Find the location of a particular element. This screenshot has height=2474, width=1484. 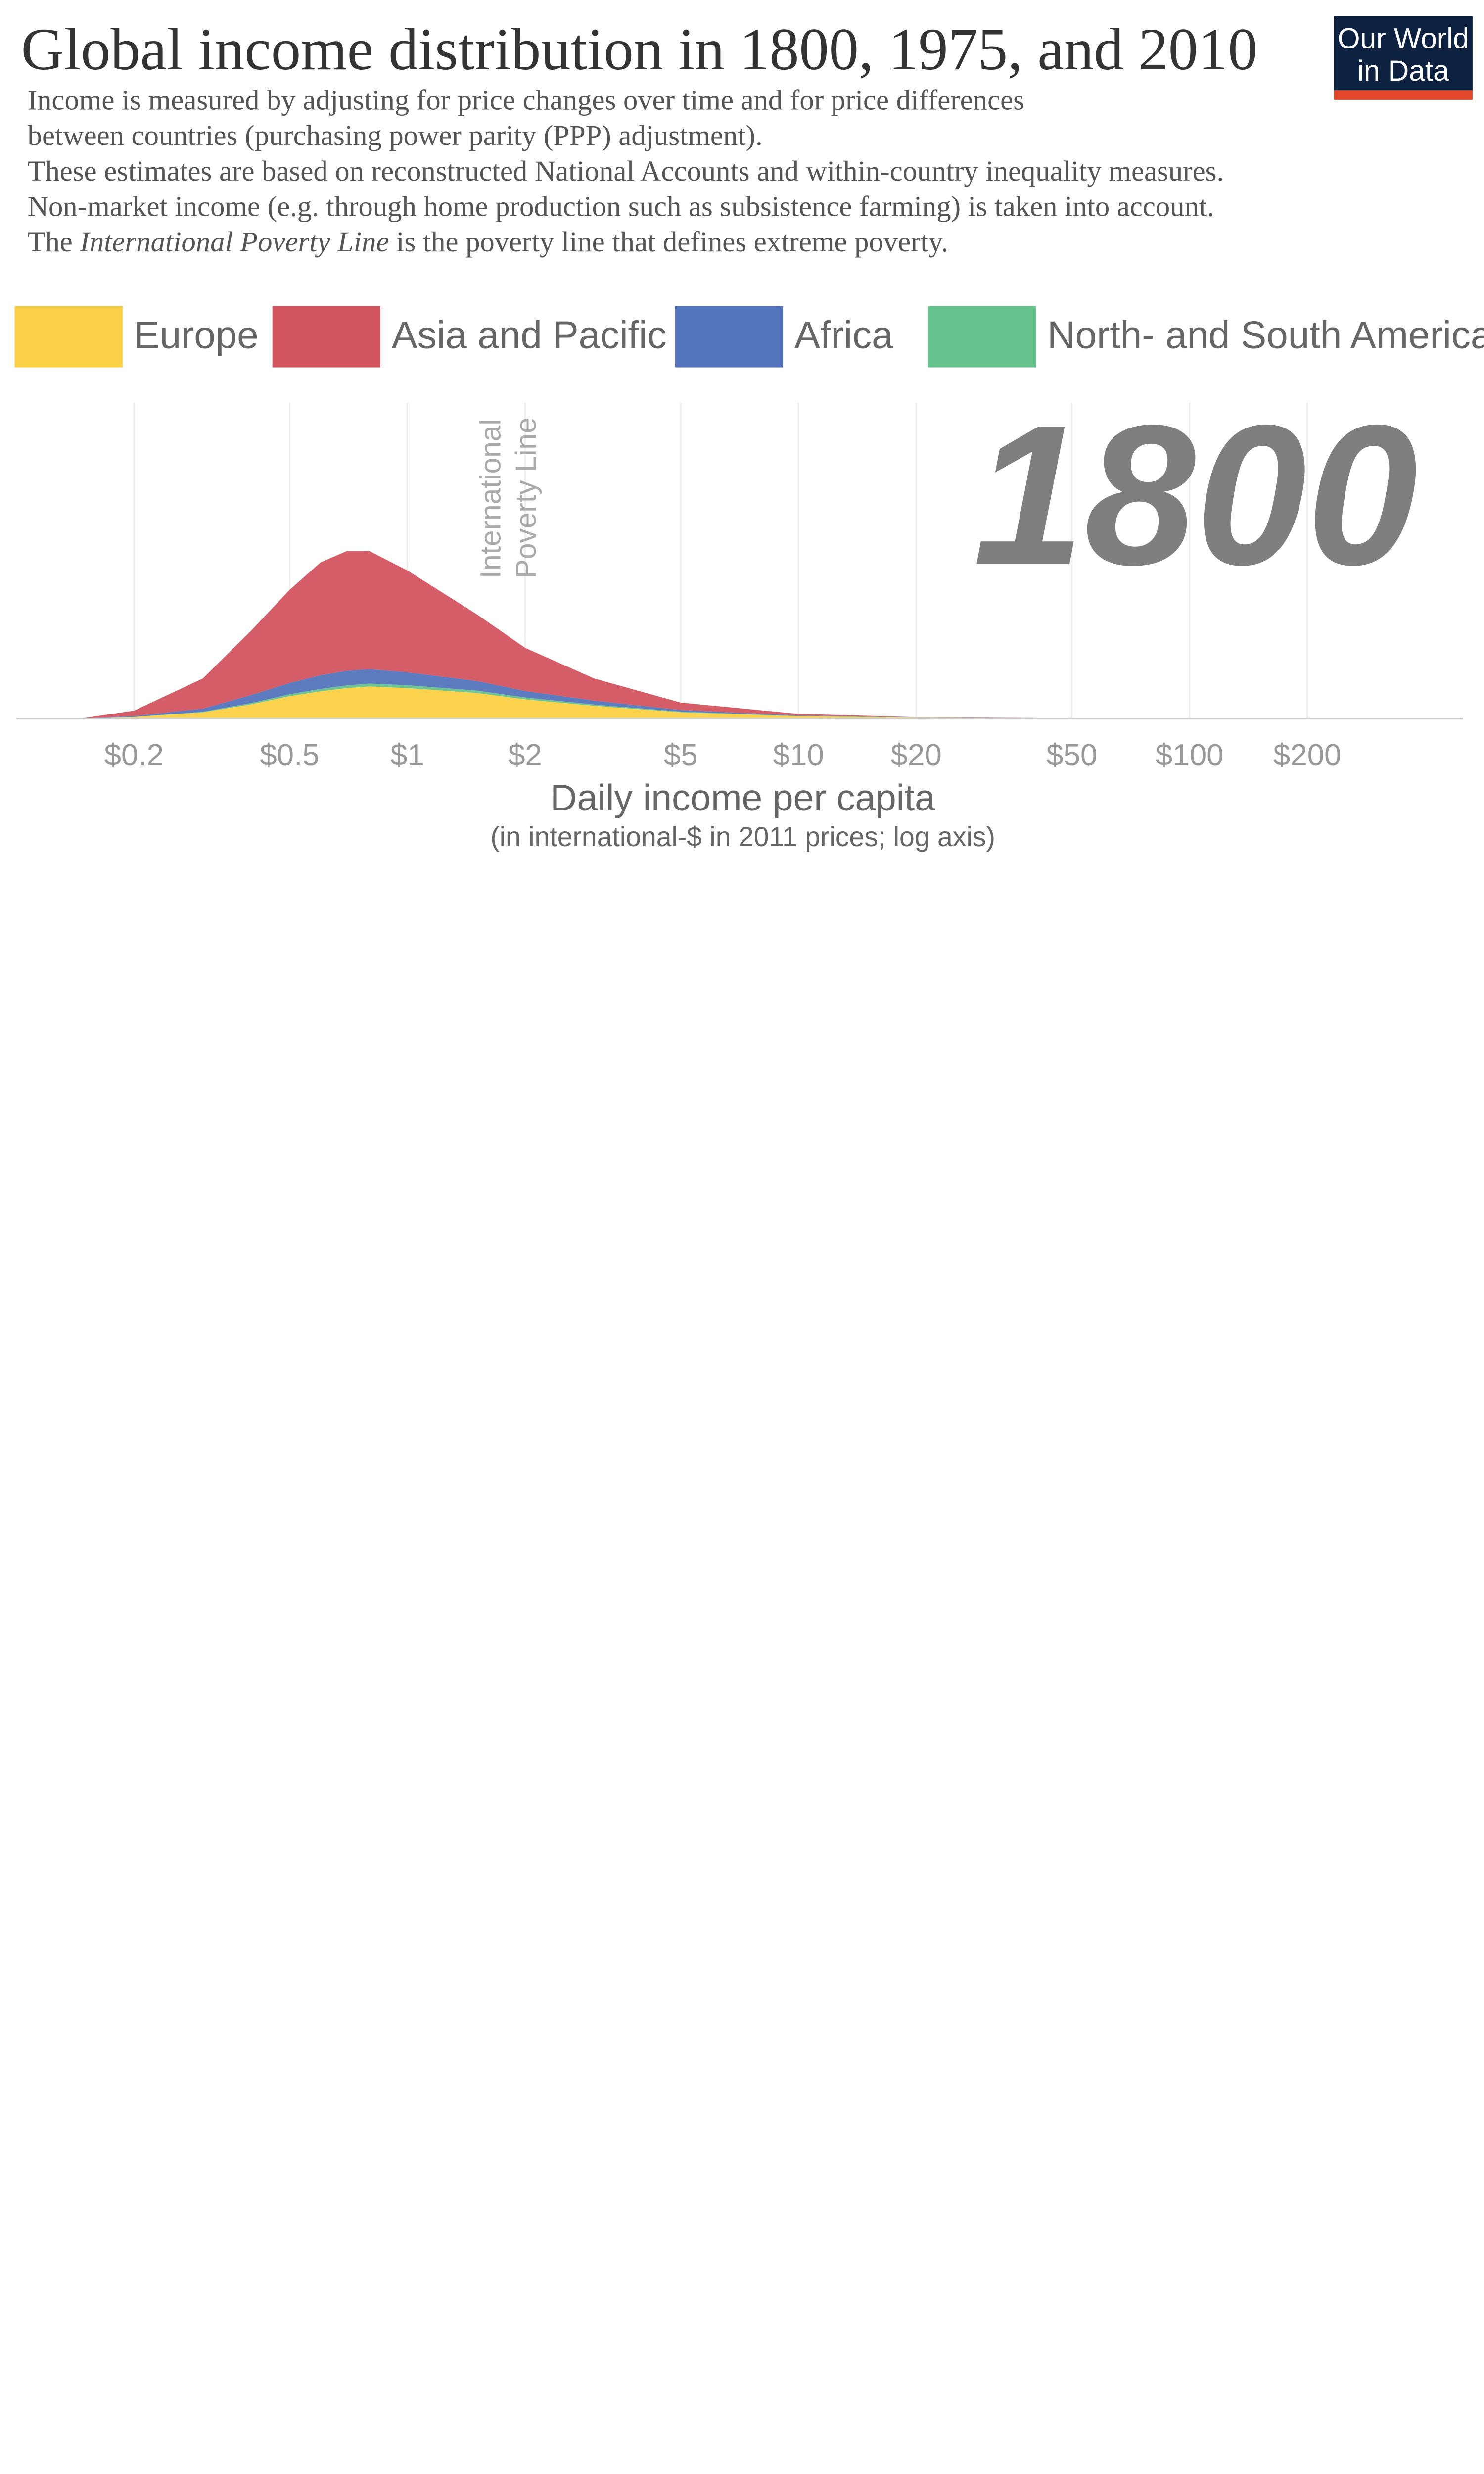

subtitle-text: The is located at coordinates (54, 242).